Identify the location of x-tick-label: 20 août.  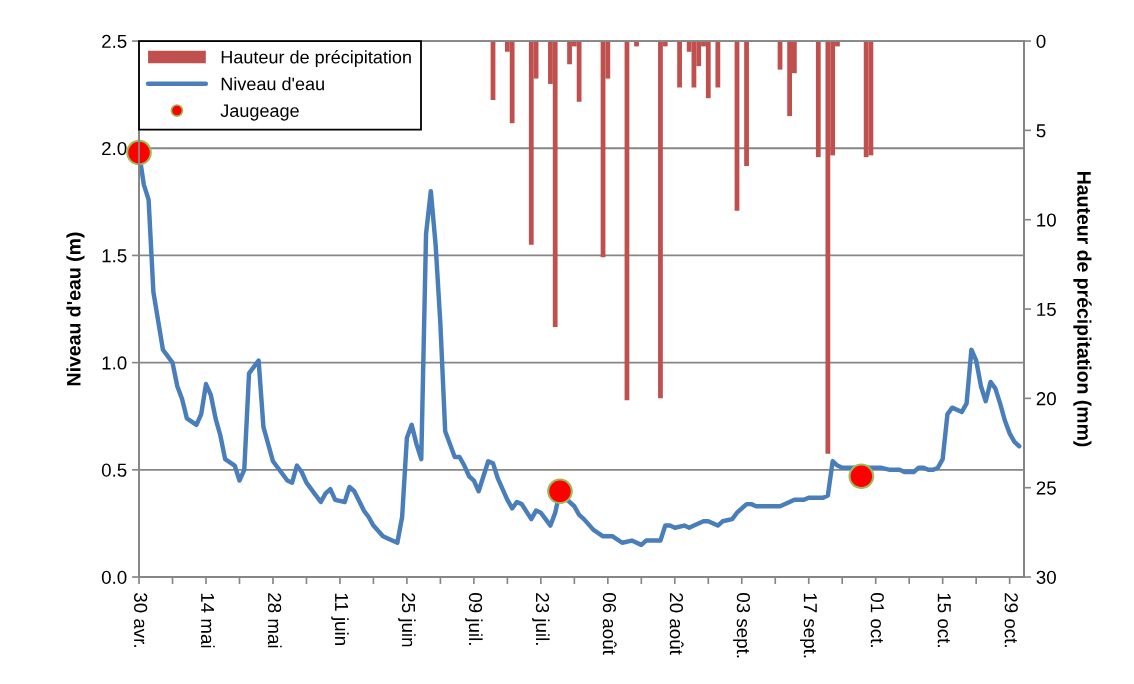
(676, 624).